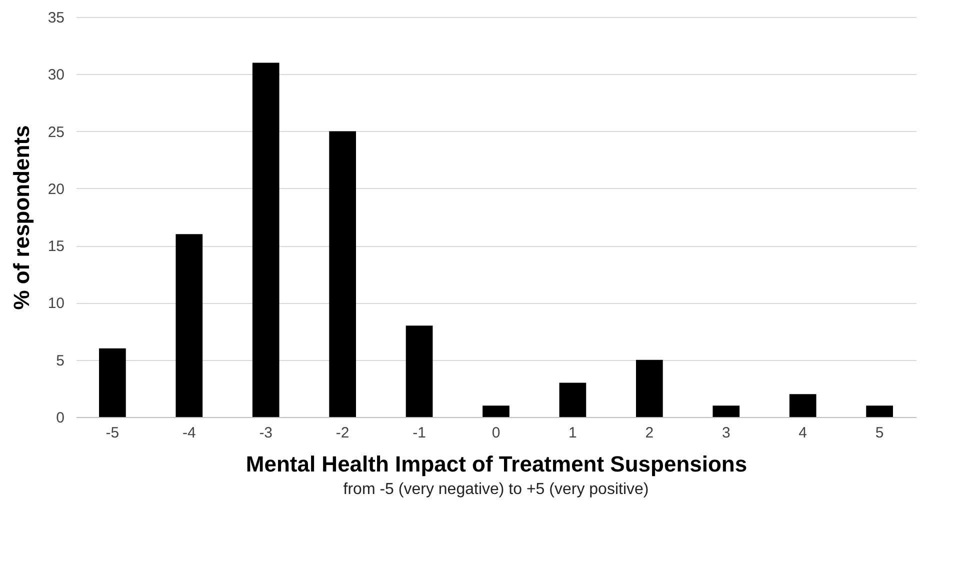  I want to click on y-tick-label: 0, so click(60, 418).